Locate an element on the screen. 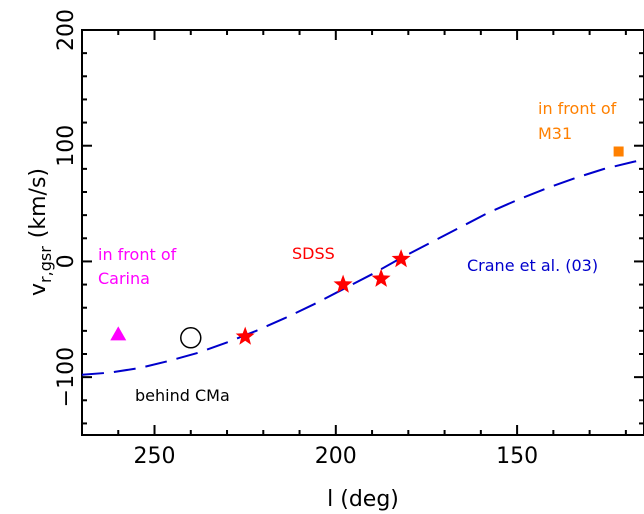  m31-square-marker is located at coordinates (618, 151).